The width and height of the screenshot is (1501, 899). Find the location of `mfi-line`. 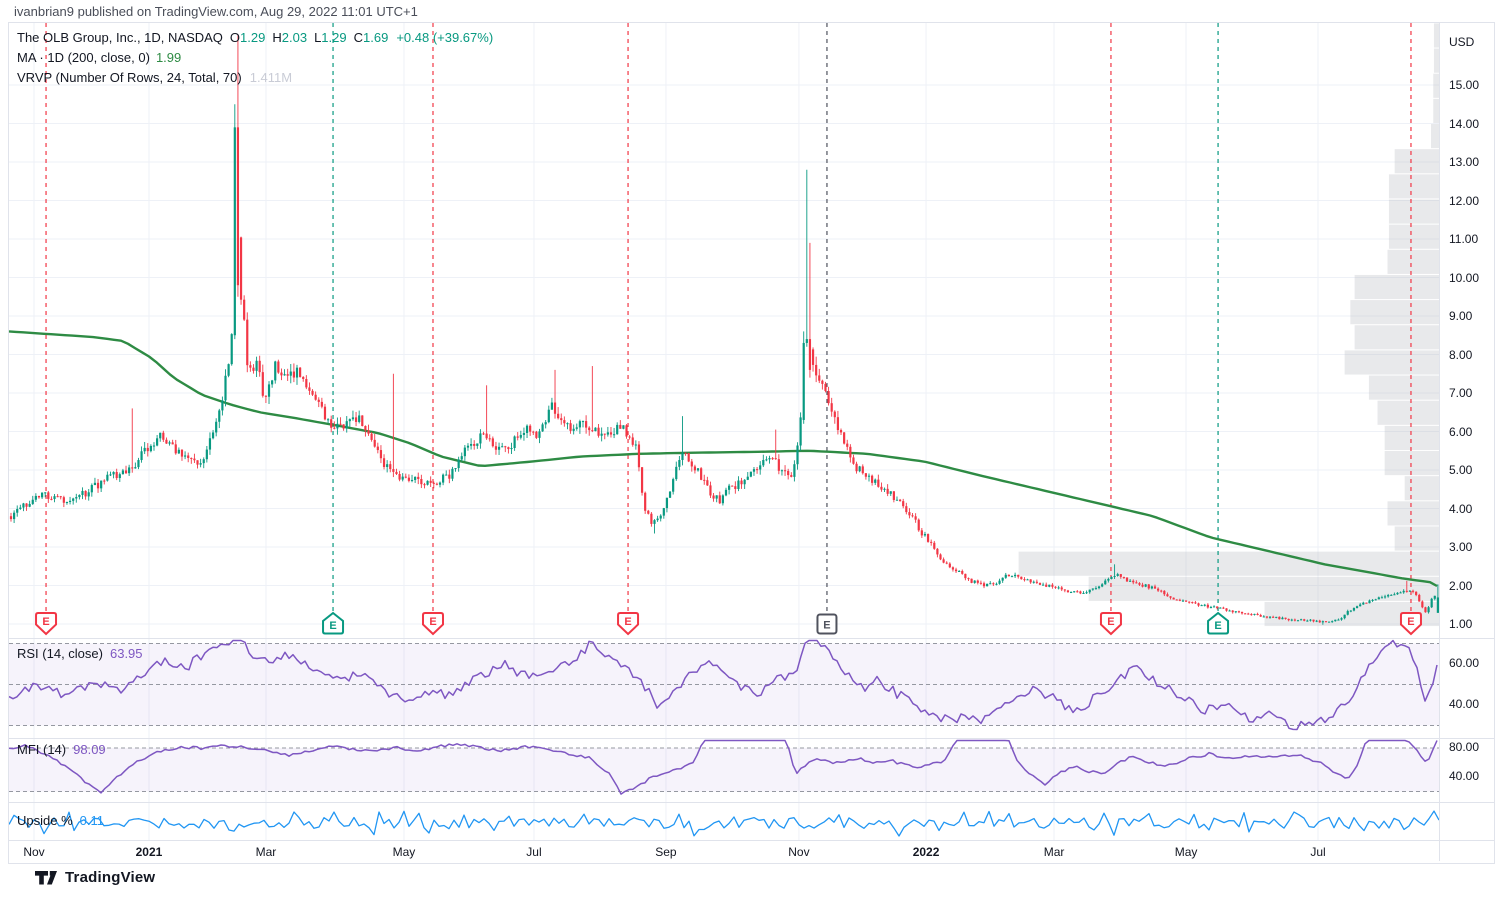

mfi-line is located at coordinates (723, 767).